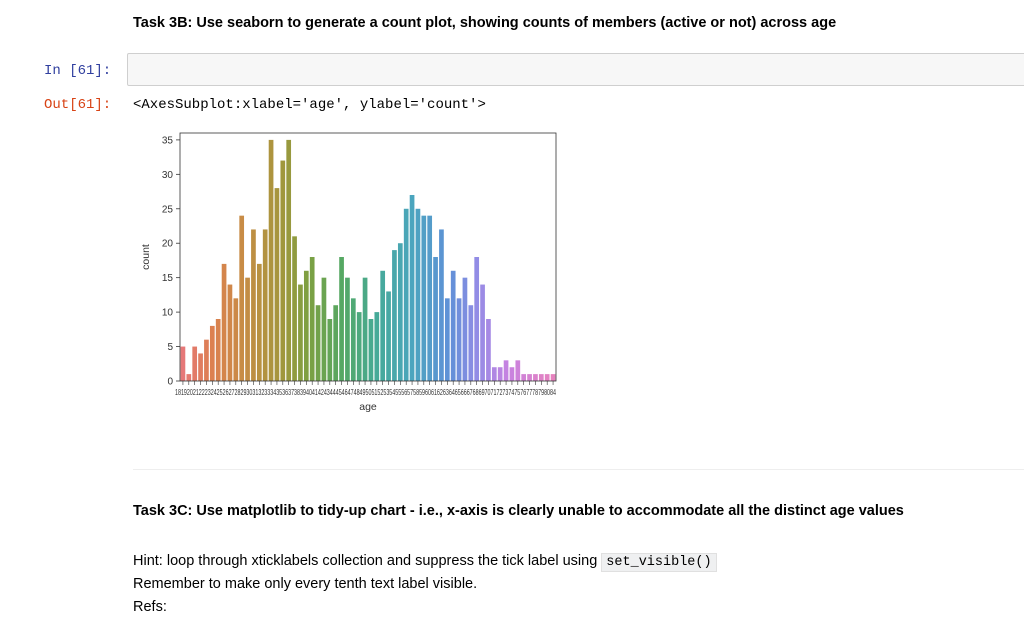 This screenshot has height=626, width=1024. Describe the element at coordinates (168, 140) in the screenshot. I see `y-tick-label: 35` at that location.